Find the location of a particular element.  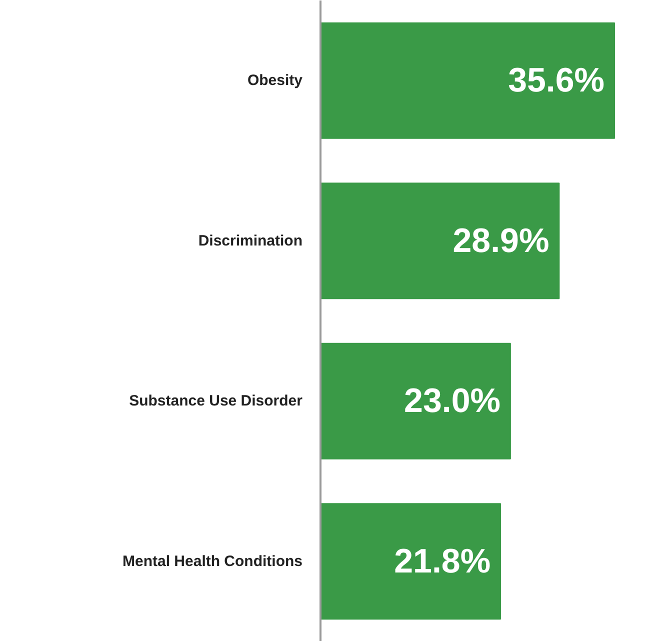

data-label: 35.6% is located at coordinates (556, 81).